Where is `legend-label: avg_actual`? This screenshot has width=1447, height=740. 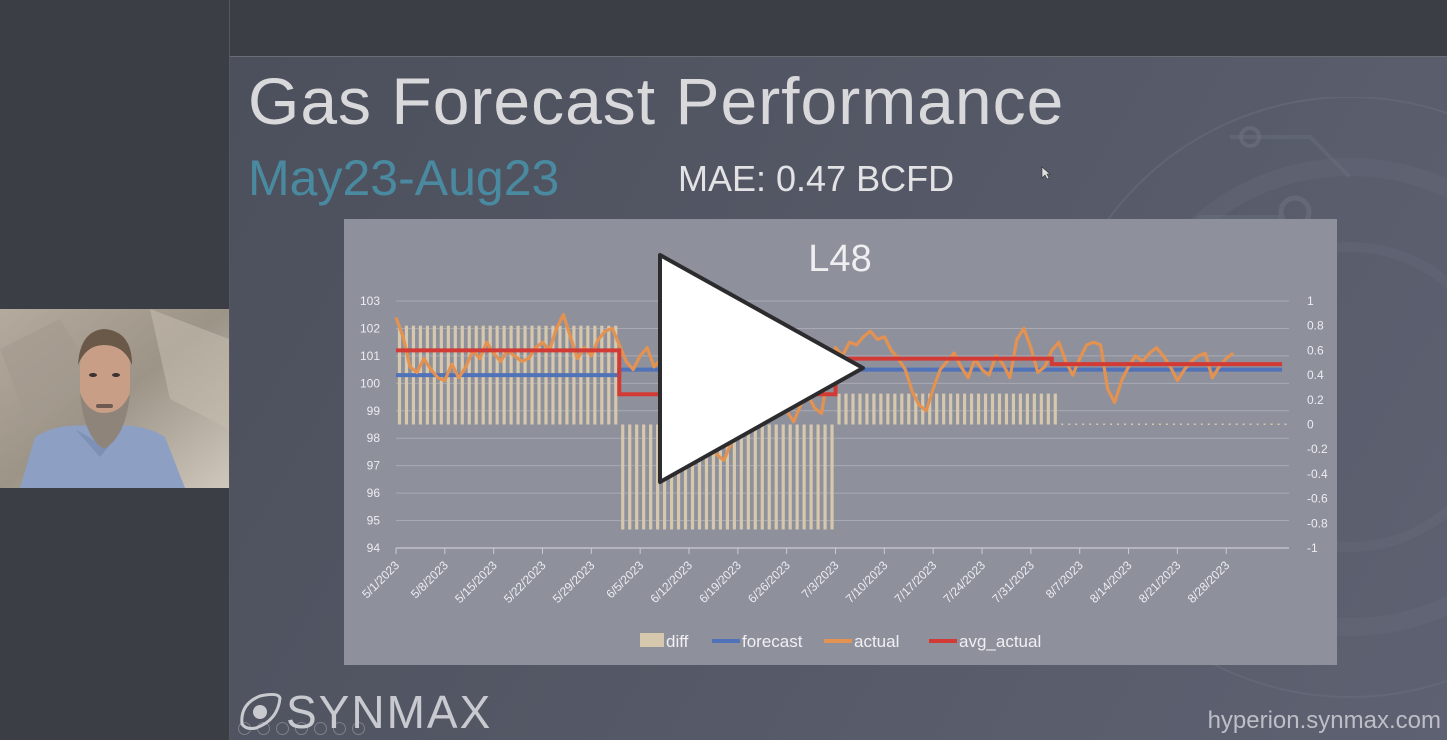
legend-label: avg_actual is located at coordinates (1000, 641).